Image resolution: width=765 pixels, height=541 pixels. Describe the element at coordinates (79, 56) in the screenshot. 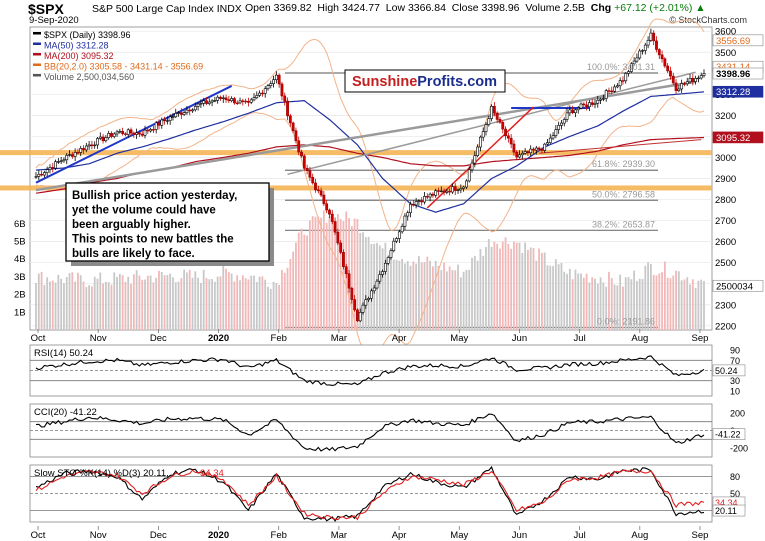

I see `legend-entry: MA(200) 3095.32` at that location.